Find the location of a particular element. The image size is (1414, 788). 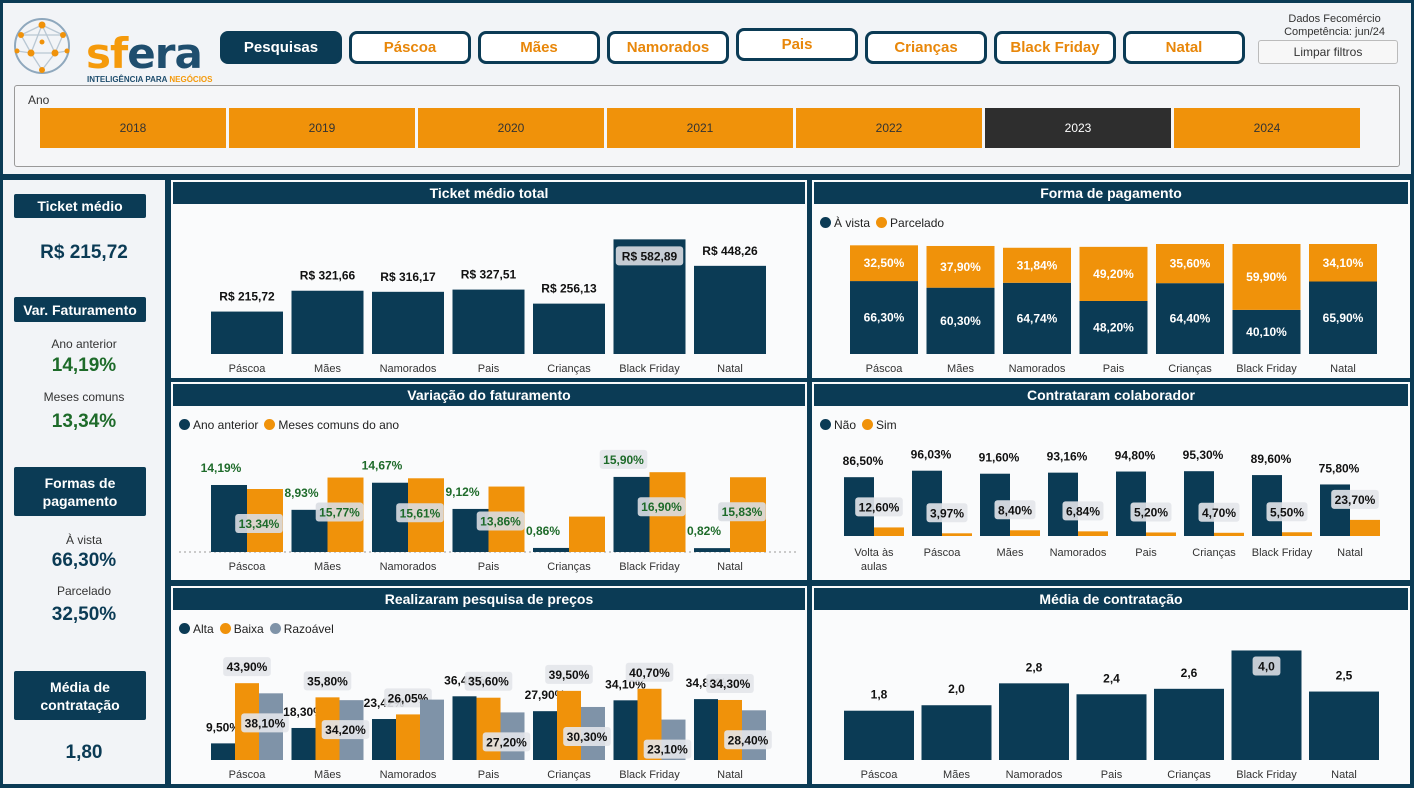

pagamento-value-label-a-vista-black-friday: 40,10% is located at coordinates (1266, 332).